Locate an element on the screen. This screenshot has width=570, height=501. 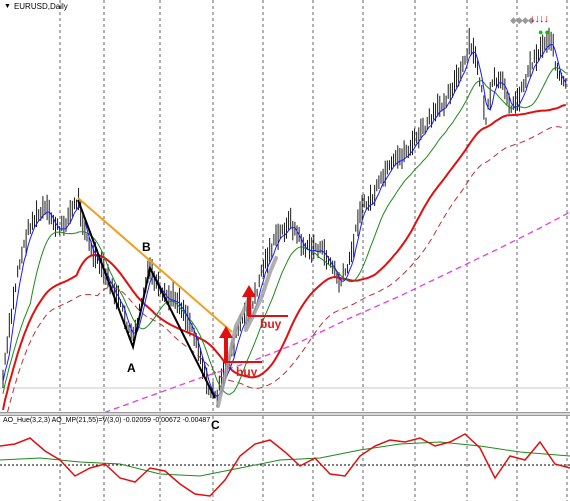
resistance-trendline is located at coordinates (155, 265).